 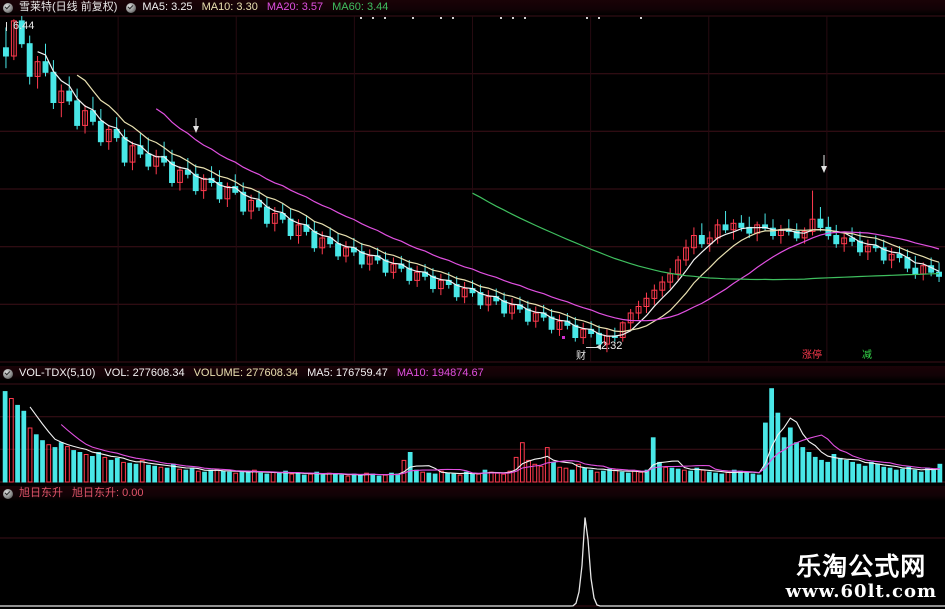 I want to click on ma5-label: MA5: 3.25, so click(x=167, y=7).